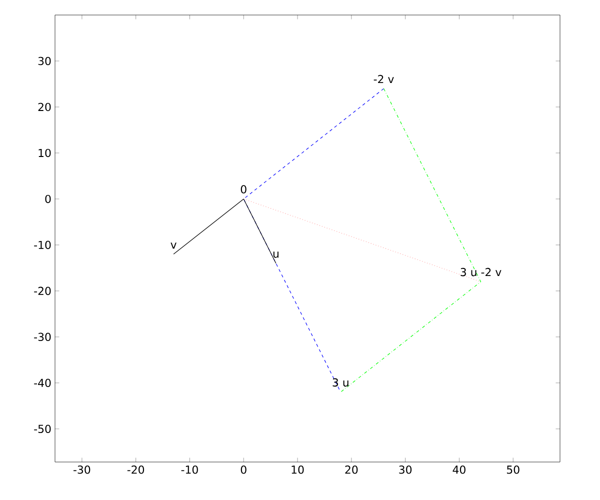 The width and height of the screenshot is (600, 500). Describe the element at coordinates (44, 153) in the screenshot. I see `y-tick-label: 10` at that location.